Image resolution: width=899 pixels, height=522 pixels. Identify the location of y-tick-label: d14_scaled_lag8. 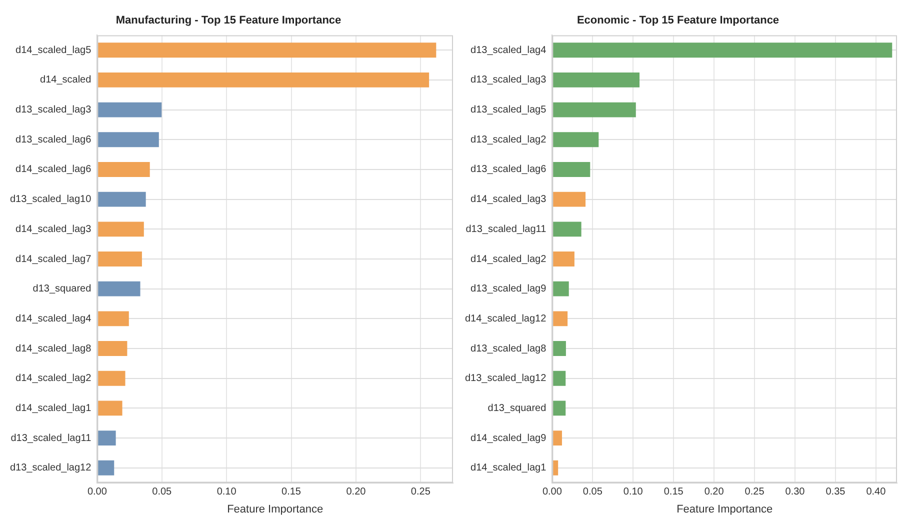
(54, 348).